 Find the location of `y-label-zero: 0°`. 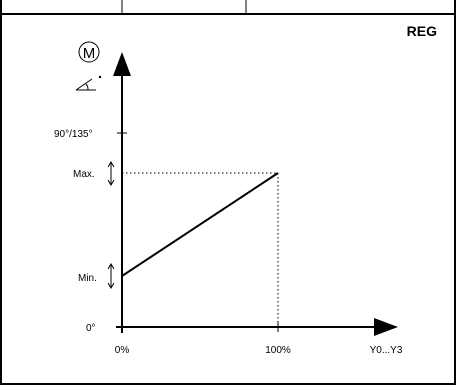

y-label-zero: 0° is located at coordinates (91, 328).